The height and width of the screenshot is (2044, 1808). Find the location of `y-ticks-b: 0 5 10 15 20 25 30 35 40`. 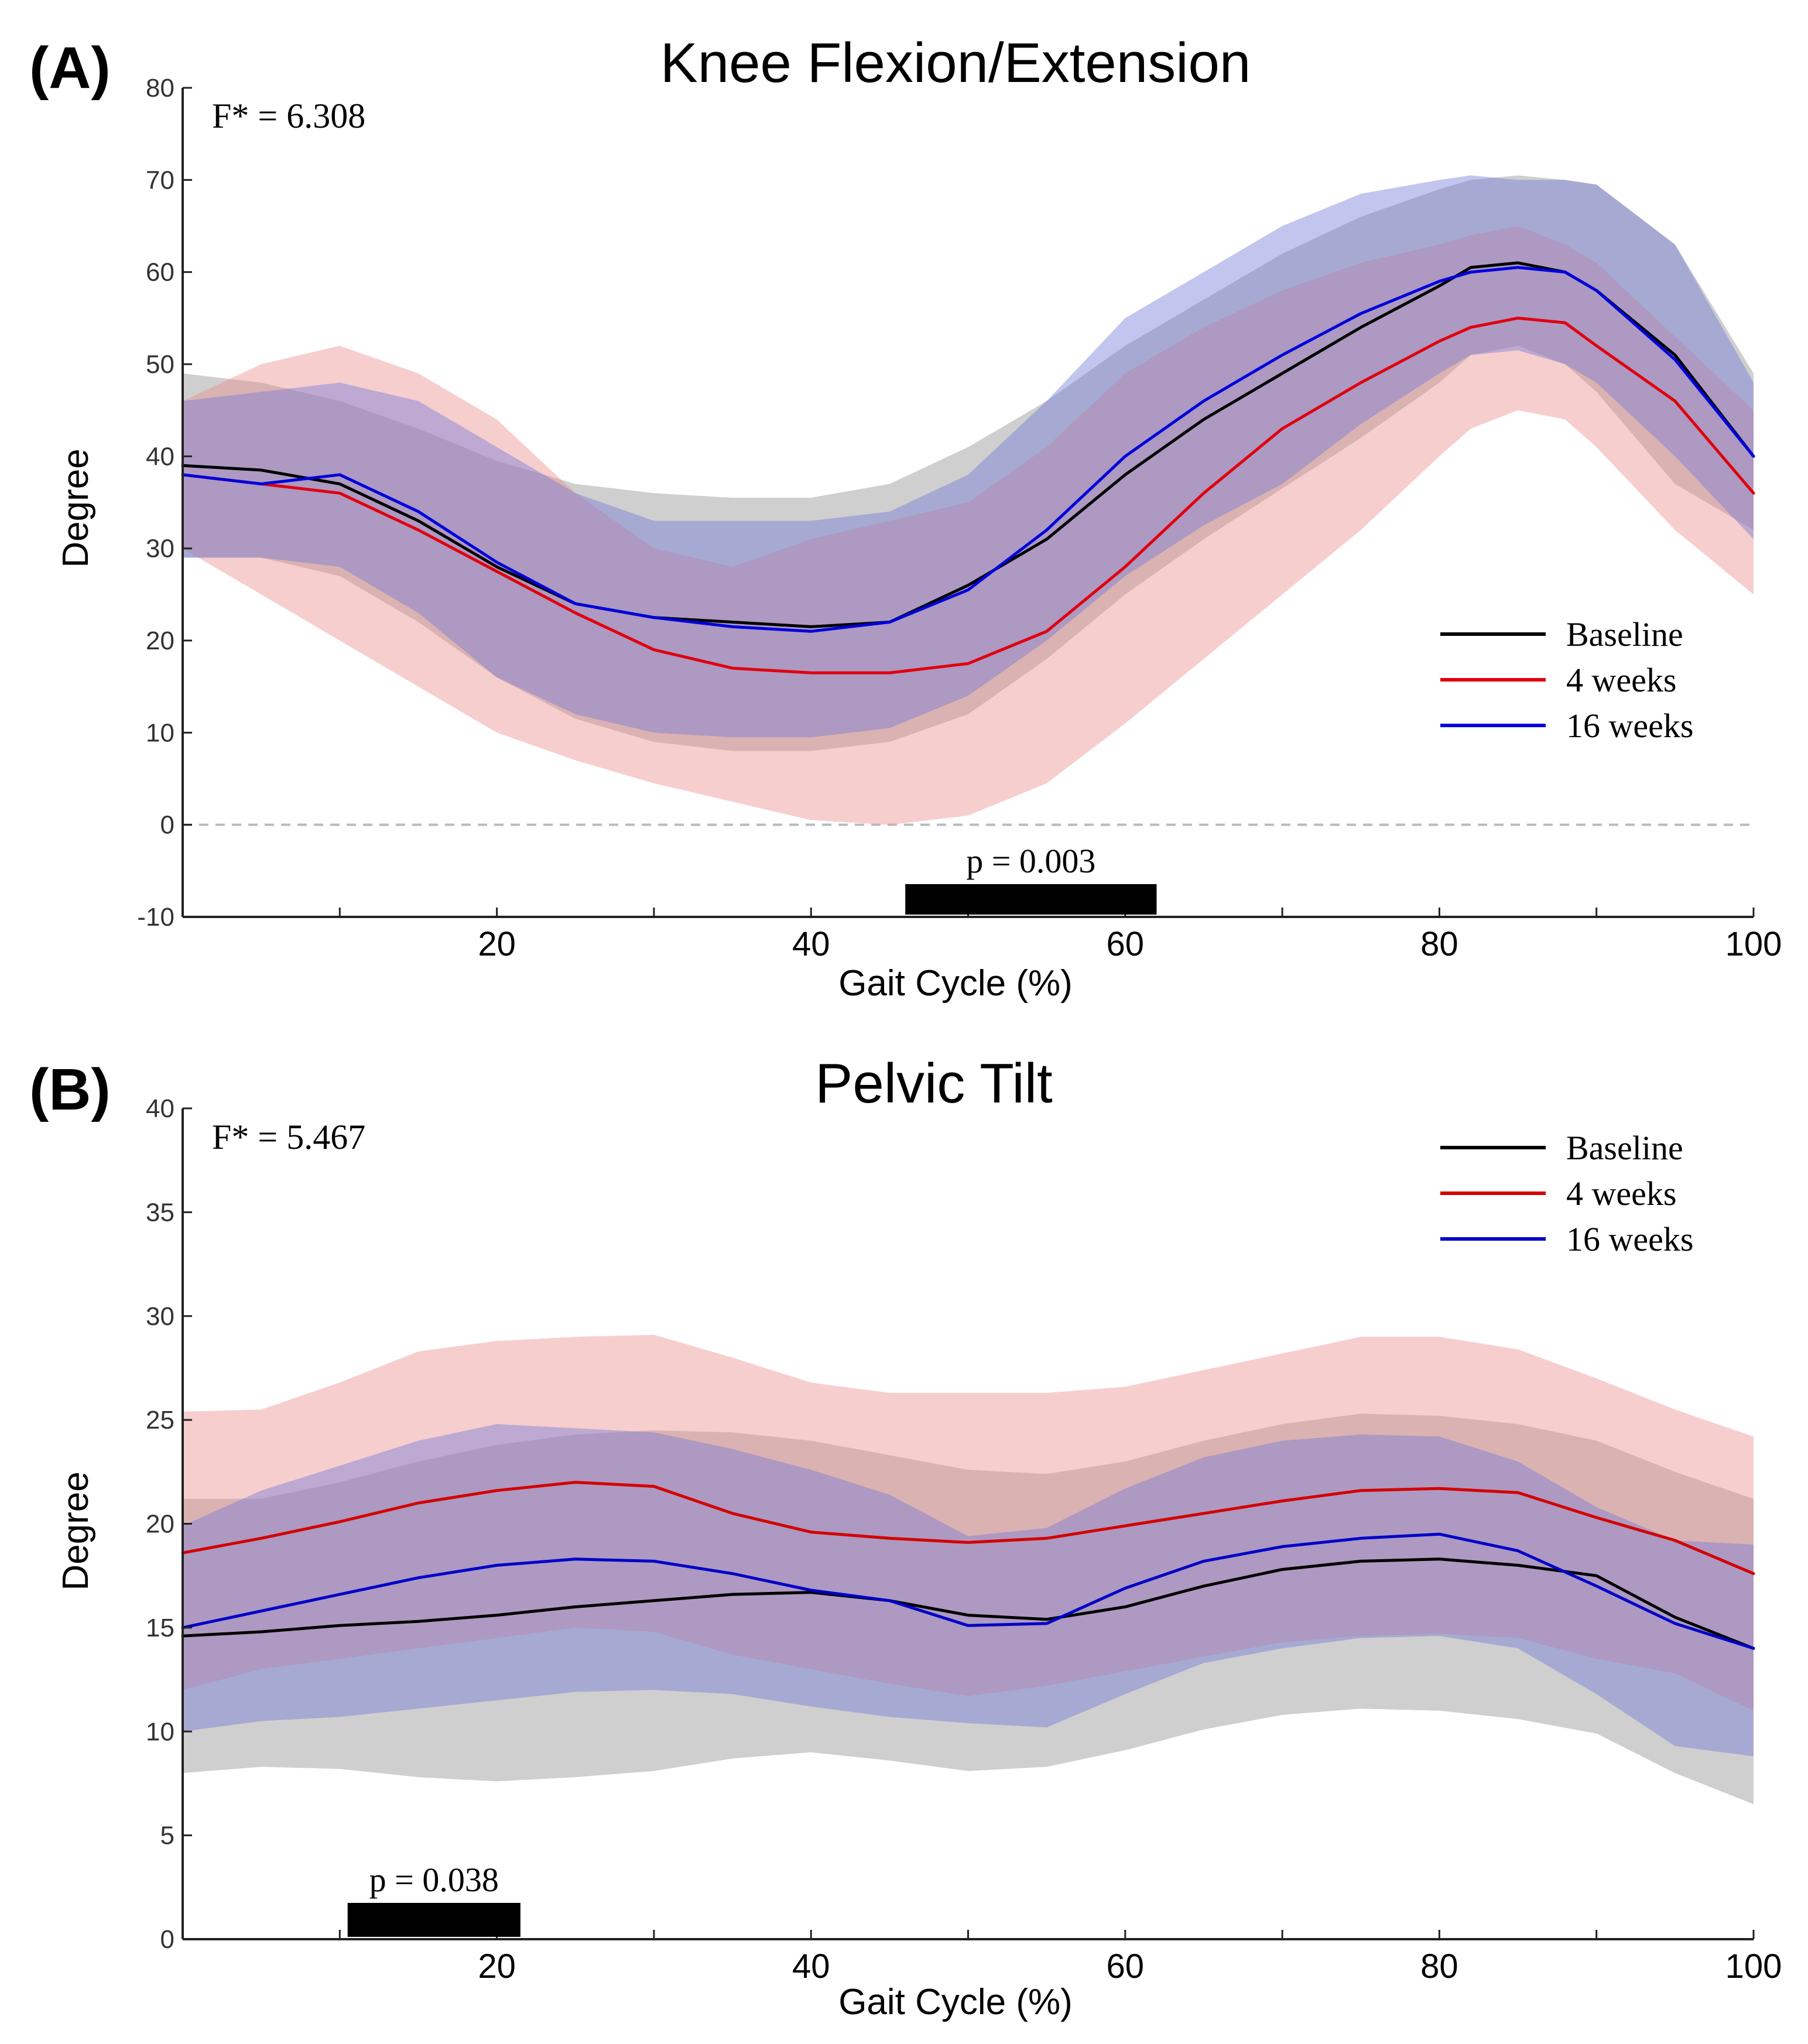

y-ticks-b: 0 5 10 15 20 25 30 35 40 is located at coordinates (169, 1524).